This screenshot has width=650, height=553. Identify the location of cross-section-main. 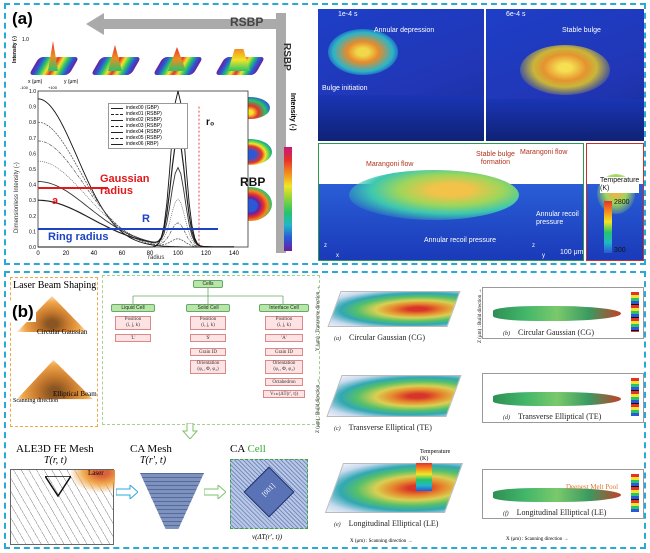
(451, 202).